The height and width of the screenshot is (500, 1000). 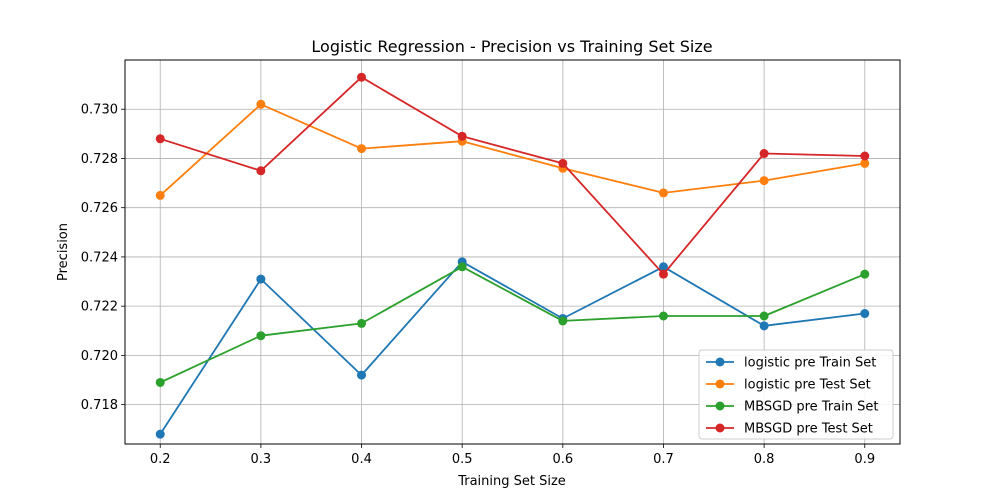 I want to click on y-tick-label: 0.722, so click(x=99, y=307).